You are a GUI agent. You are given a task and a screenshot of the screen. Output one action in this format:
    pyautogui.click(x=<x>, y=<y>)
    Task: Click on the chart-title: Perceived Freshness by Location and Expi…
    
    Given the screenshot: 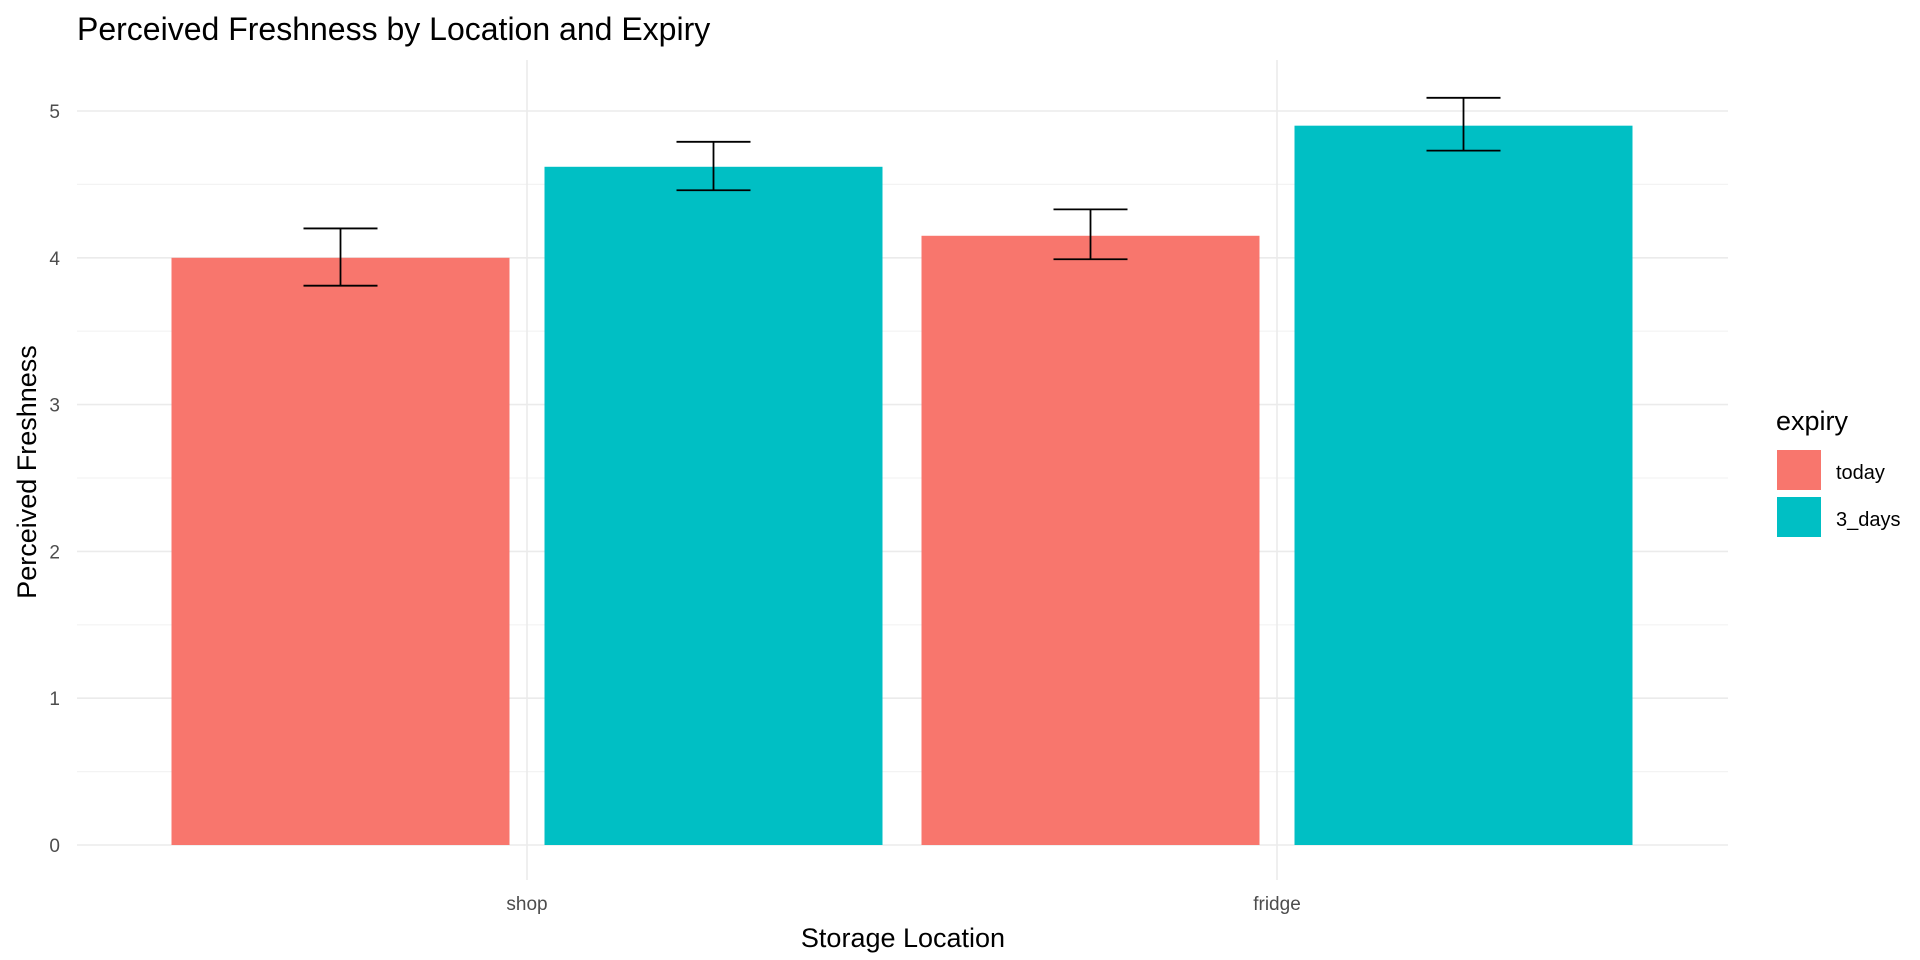 What is the action you would take?
    pyautogui.click(x=393, y=29)
    